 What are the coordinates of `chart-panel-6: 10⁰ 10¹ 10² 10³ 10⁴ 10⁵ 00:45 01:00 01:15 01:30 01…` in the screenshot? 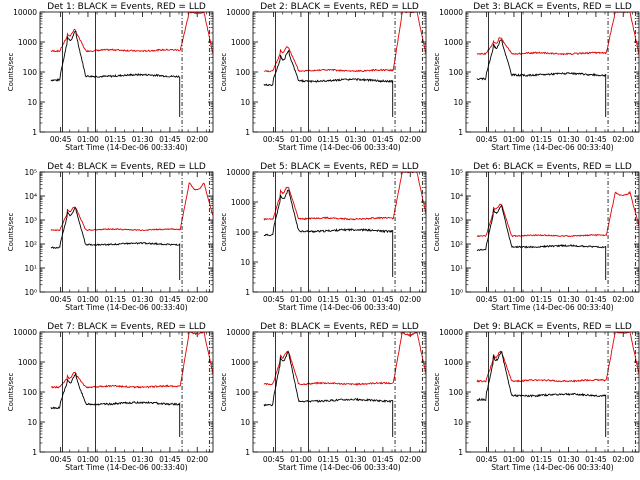 It's located at (536, 237).